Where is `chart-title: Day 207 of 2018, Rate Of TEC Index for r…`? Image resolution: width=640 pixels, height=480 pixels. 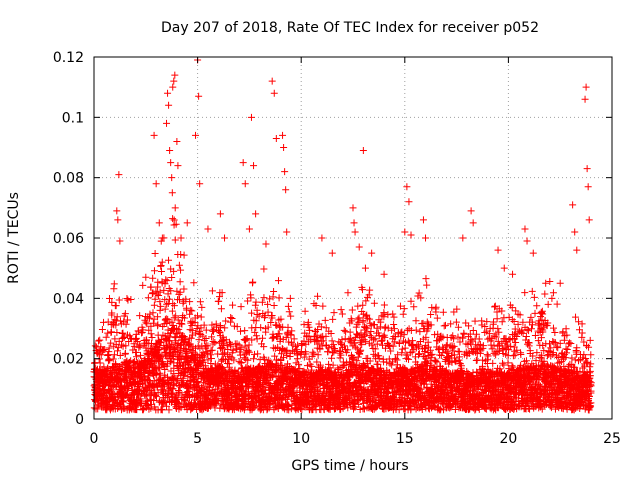
chart-title: Day 207 of 2018, Rate Of TEC Index for r… is located at coordinates (350, 28).